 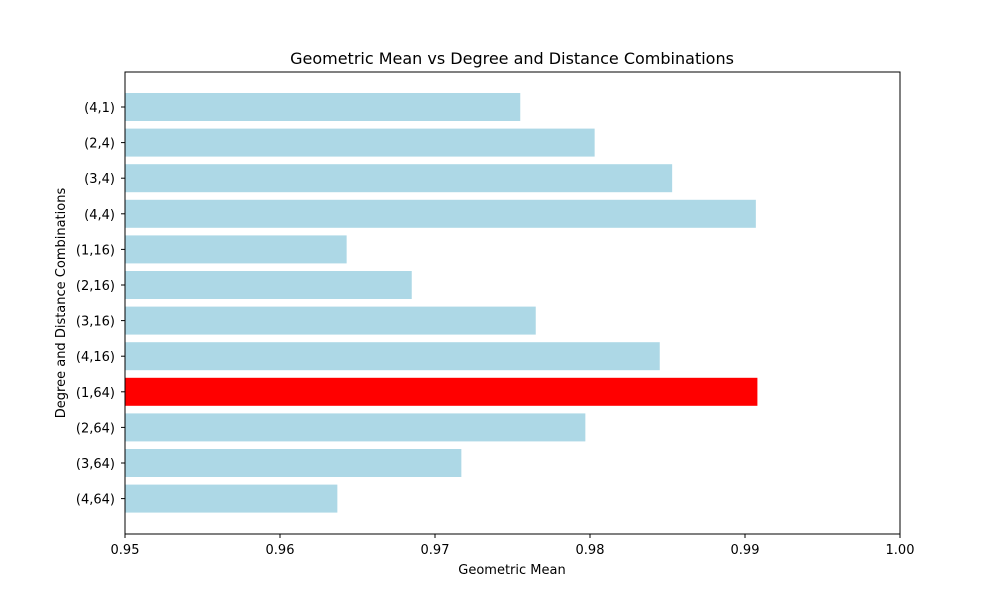 What do you see at coordinates (511, 570) in the screenshot?
I see `x-axis-label: Geometric Mean` at bounding box center [511, 570].